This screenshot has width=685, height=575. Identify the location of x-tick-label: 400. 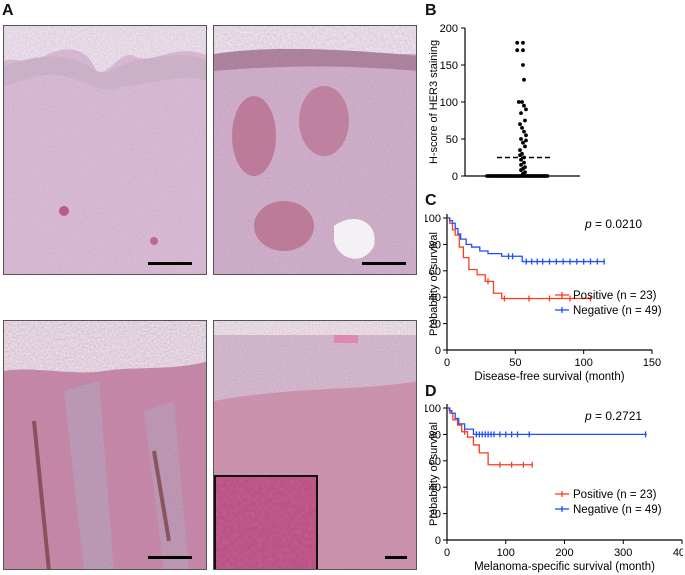
(678, 553).